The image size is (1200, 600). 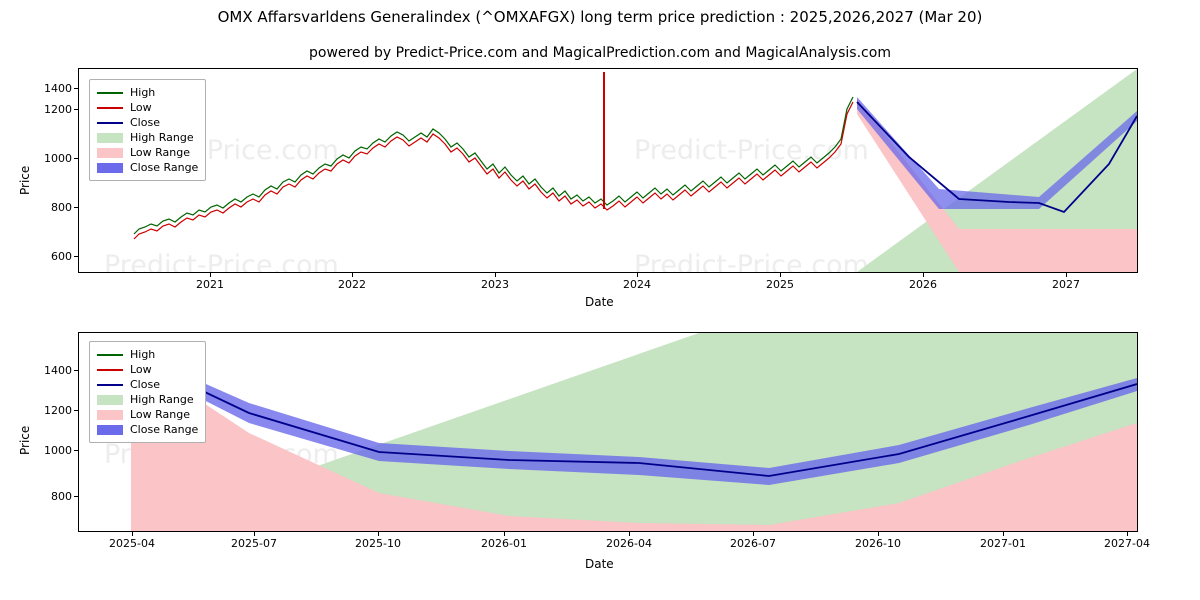 I want to click on top-xlabel: Date, so click(x=599, y=302).